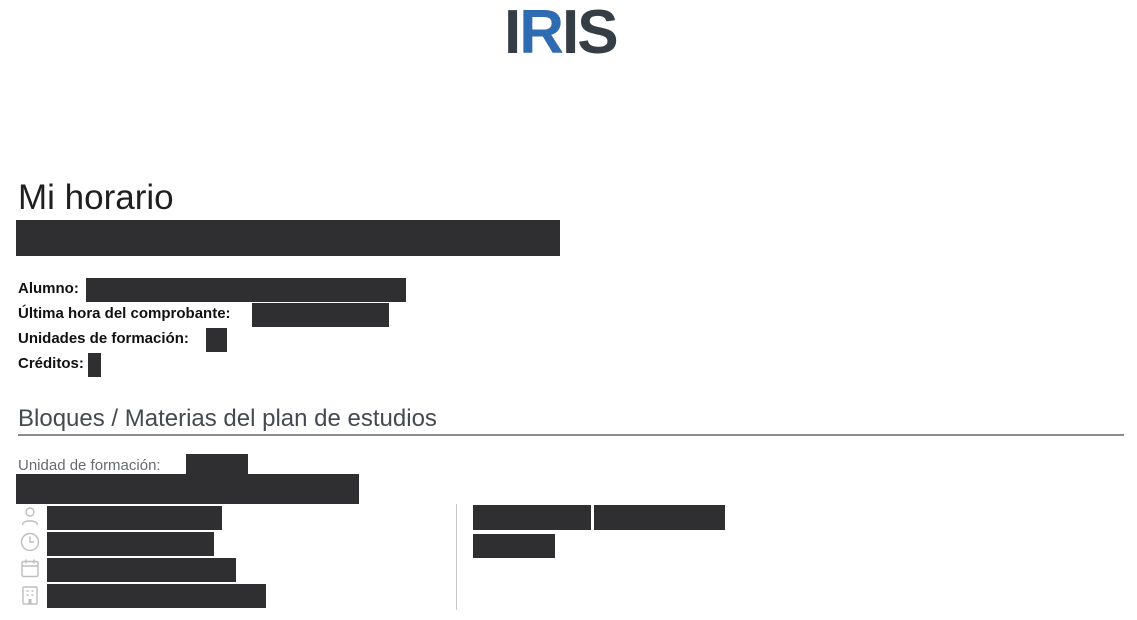  Describe the element at coordinates (96, 197) in the screenshot. I see `page-title: Mi horario` at that location.